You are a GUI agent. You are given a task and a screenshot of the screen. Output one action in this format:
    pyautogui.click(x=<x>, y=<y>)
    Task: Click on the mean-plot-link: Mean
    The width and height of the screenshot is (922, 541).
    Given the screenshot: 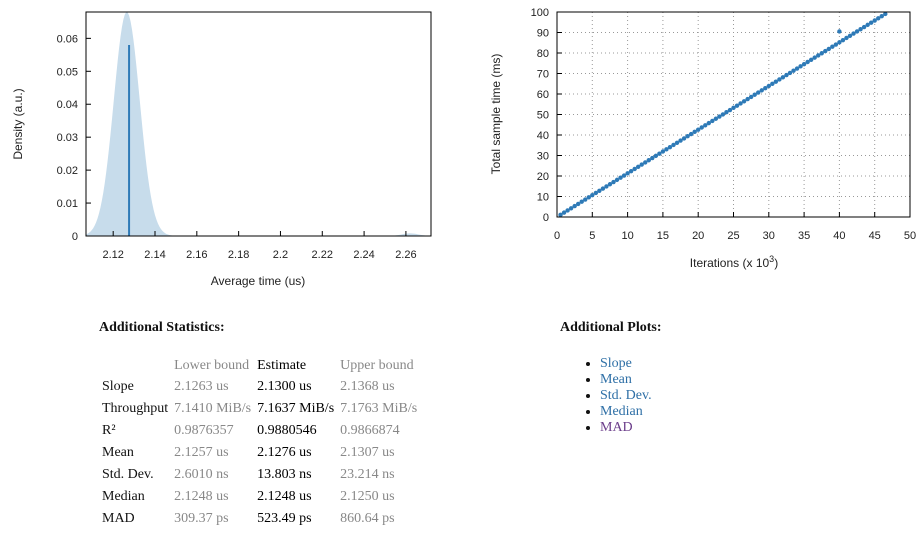 What is the action you would take?
    pyautogui.click(x=616, y=379)
    